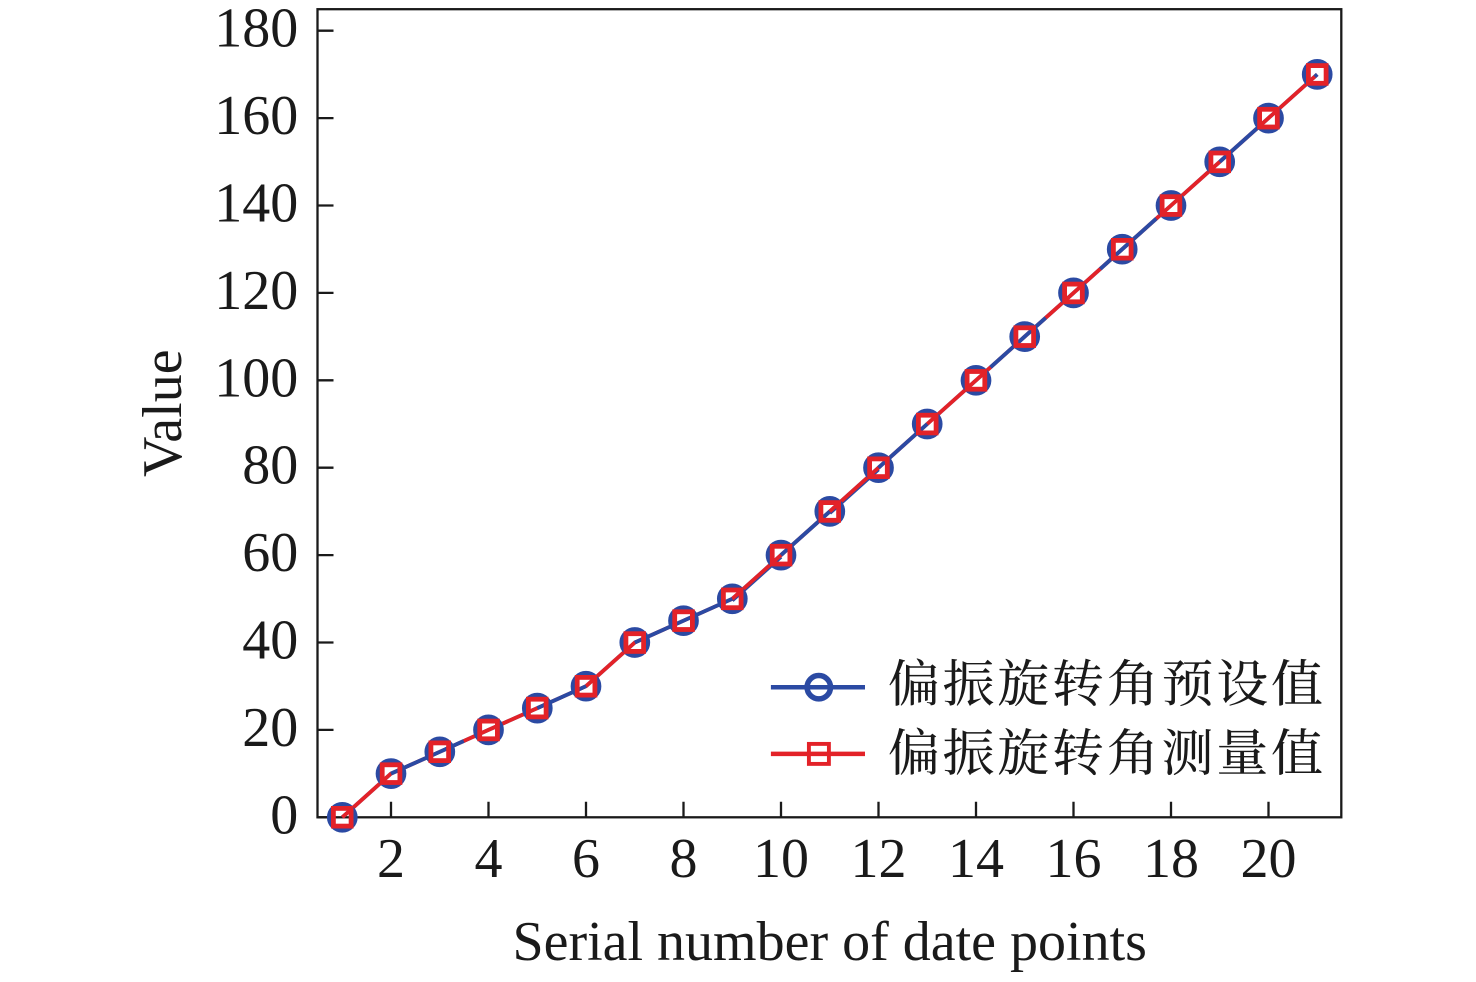 Image resolution: width=1476 pixels, height=982 pixels. Describe the element at coordinates (163, 413) in the screenshot. I see `svg-text: Value` at that location.